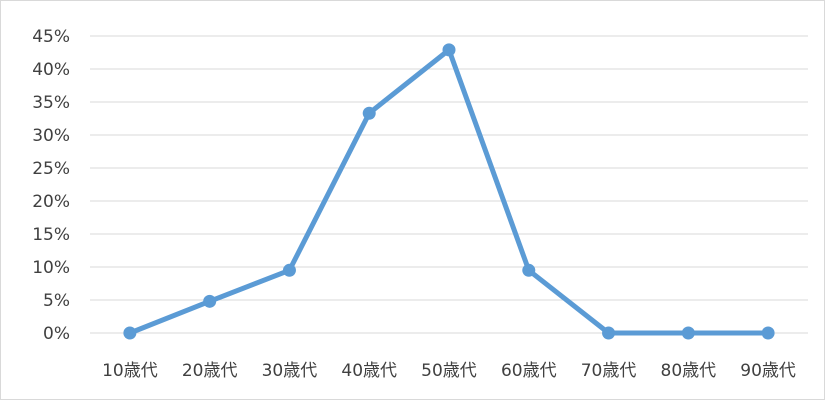  I want to click on x-tick-label: 30歳代, so click(290, 371).